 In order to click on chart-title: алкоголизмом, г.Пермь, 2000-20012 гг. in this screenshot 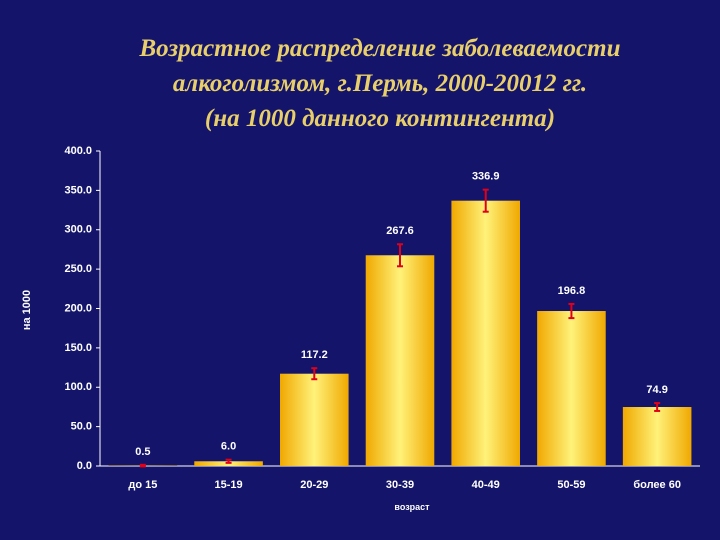, I will do `click(380, 83)`.